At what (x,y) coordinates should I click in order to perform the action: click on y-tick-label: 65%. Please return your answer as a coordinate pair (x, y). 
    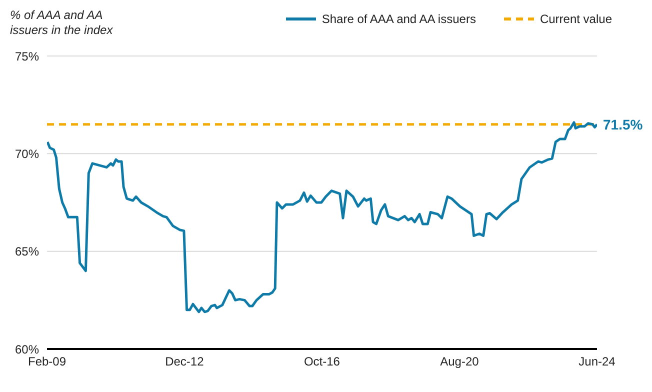
    Looking at the image, I should click on (27, 251).